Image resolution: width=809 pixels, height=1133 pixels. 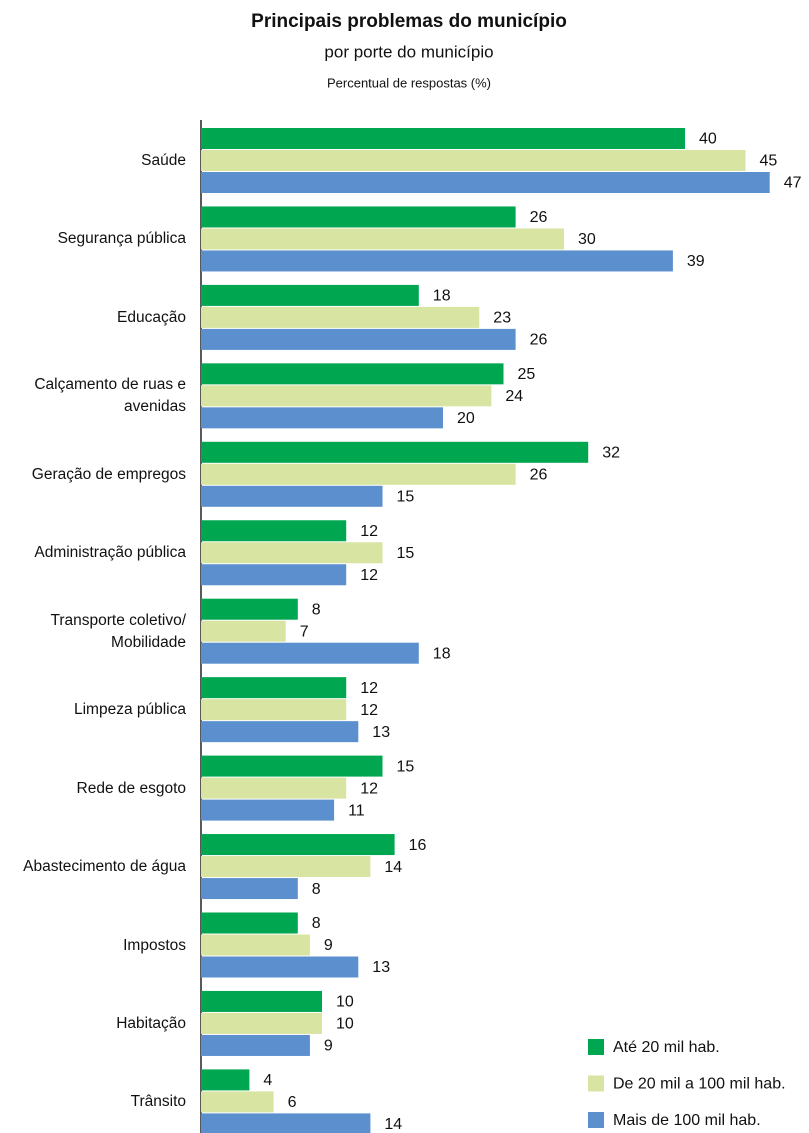 What do you see at coordinates (110, 396) in the screenshot?
I see `category-label: Calçamento de ruas e avenidas` at bounding box center [110, 396].